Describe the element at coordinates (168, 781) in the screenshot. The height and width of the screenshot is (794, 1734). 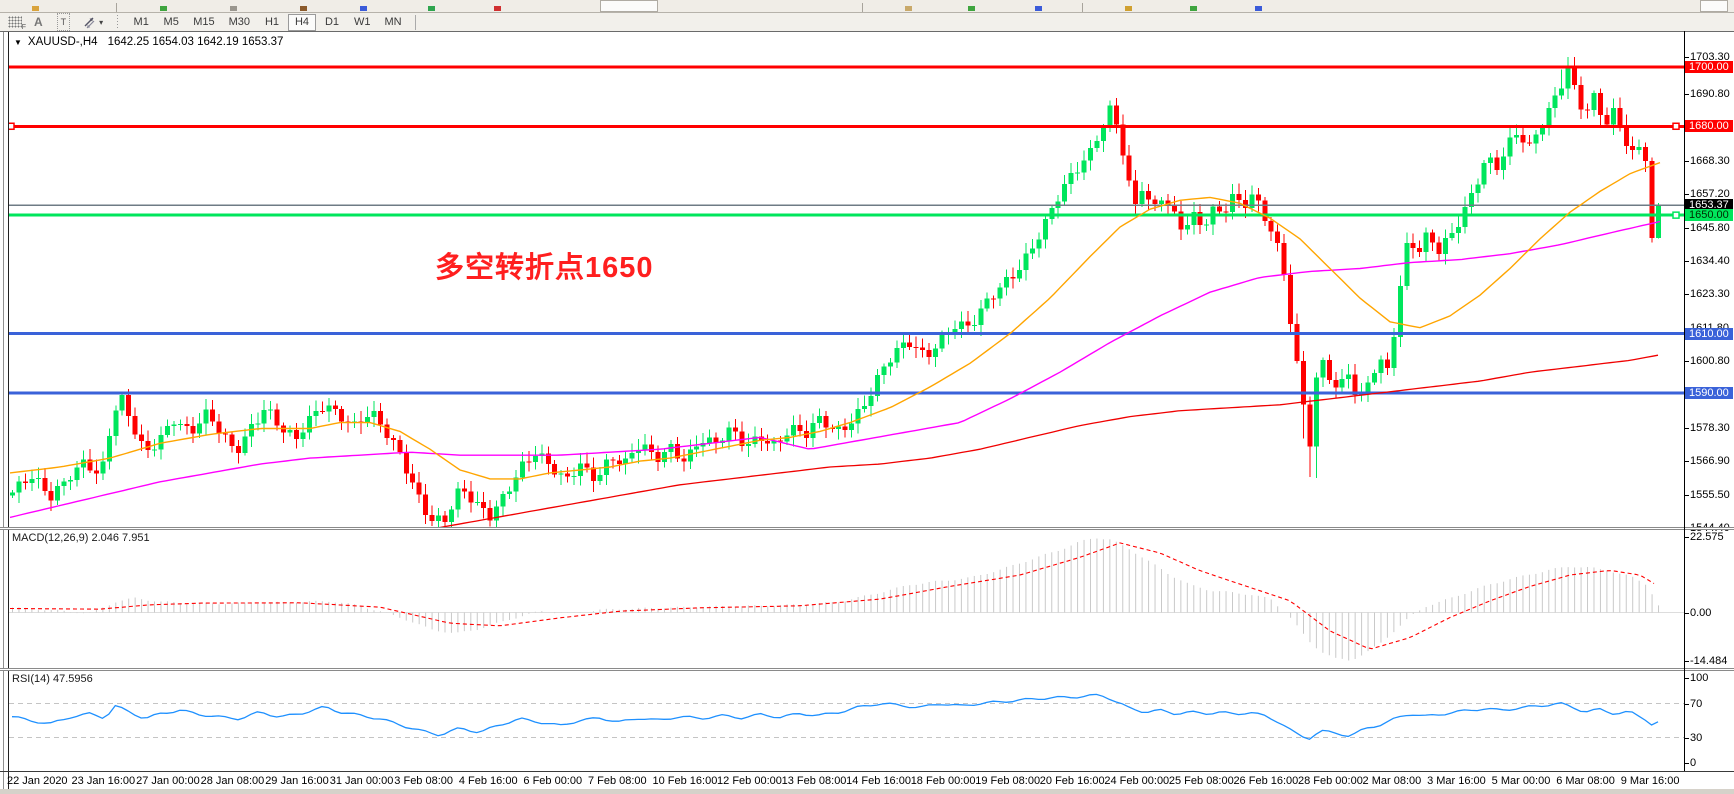
I see `time-axis-label: 27 Jan 00:00` at that location.